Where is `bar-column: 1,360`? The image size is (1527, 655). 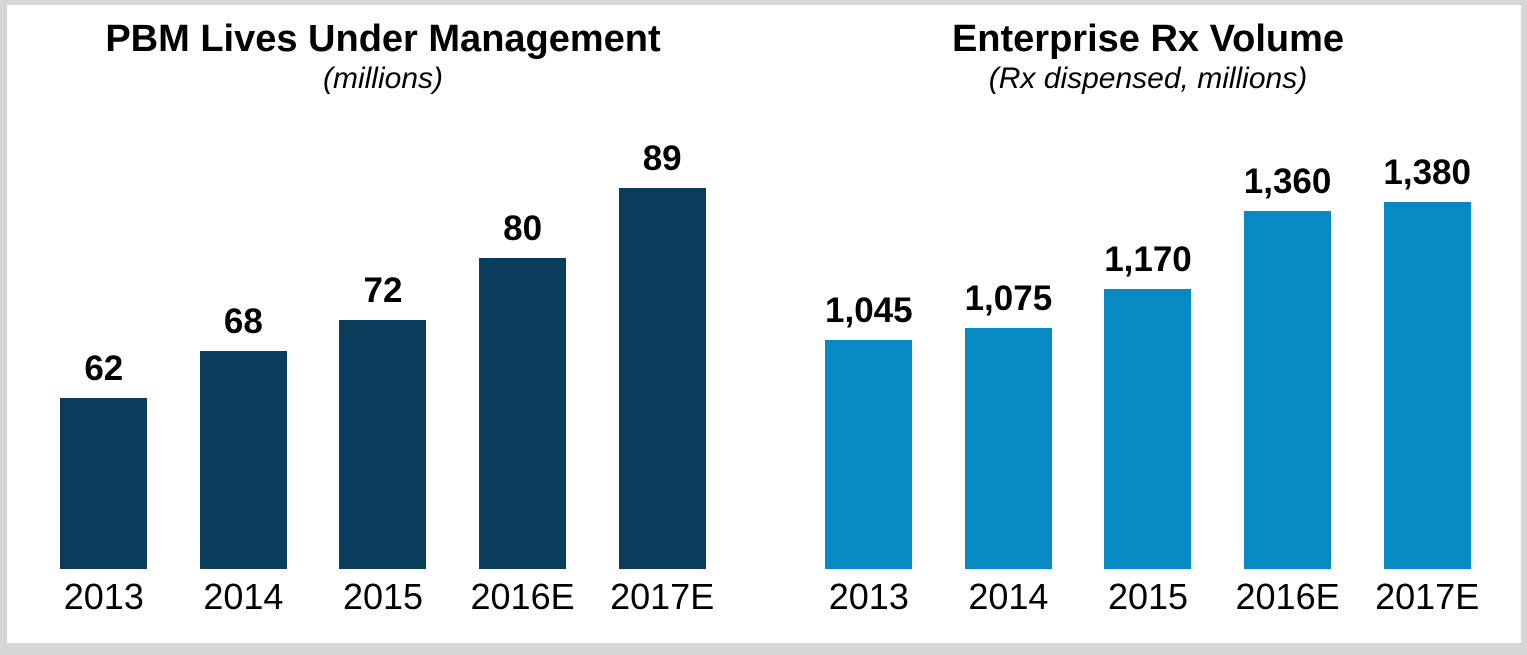
bar-column: 1,360 is located at coordinates (1288, 365).